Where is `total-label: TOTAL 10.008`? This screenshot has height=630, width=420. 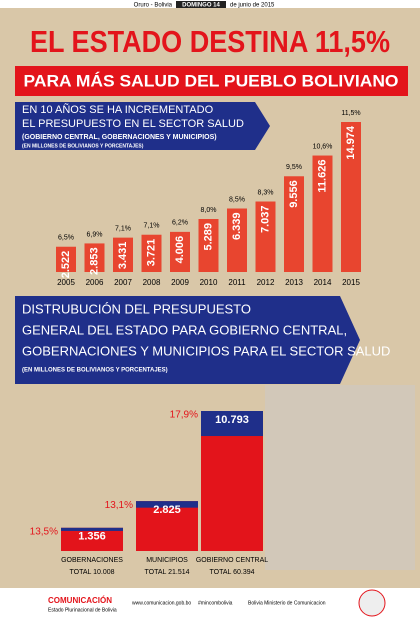 total-label: TOTAL 10.008 is located at coordinates (91, 572).